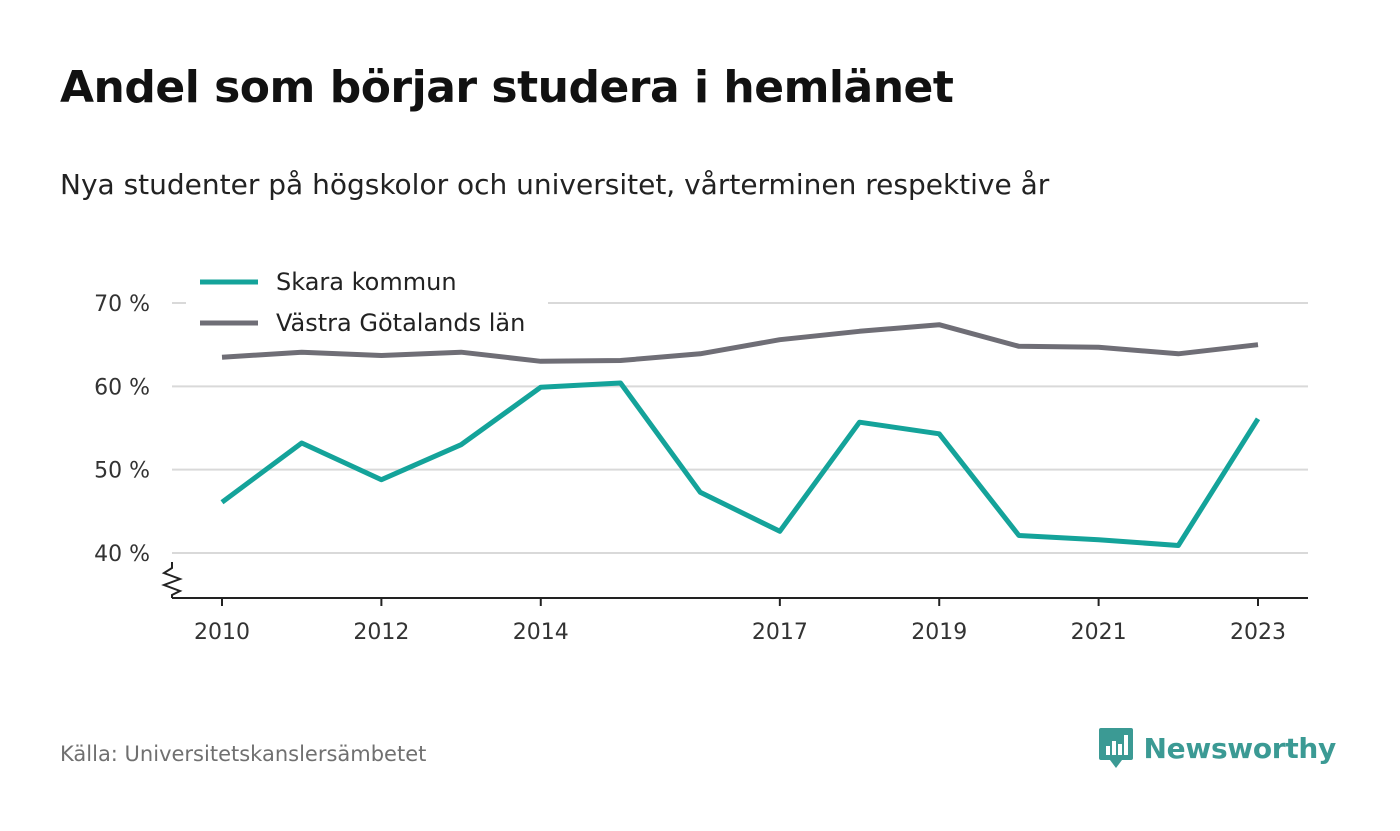  What do you see at coordinates (939, 632) in the screenshot?
I see `x-tick-label: 2019` at bounding box center [939, 632].